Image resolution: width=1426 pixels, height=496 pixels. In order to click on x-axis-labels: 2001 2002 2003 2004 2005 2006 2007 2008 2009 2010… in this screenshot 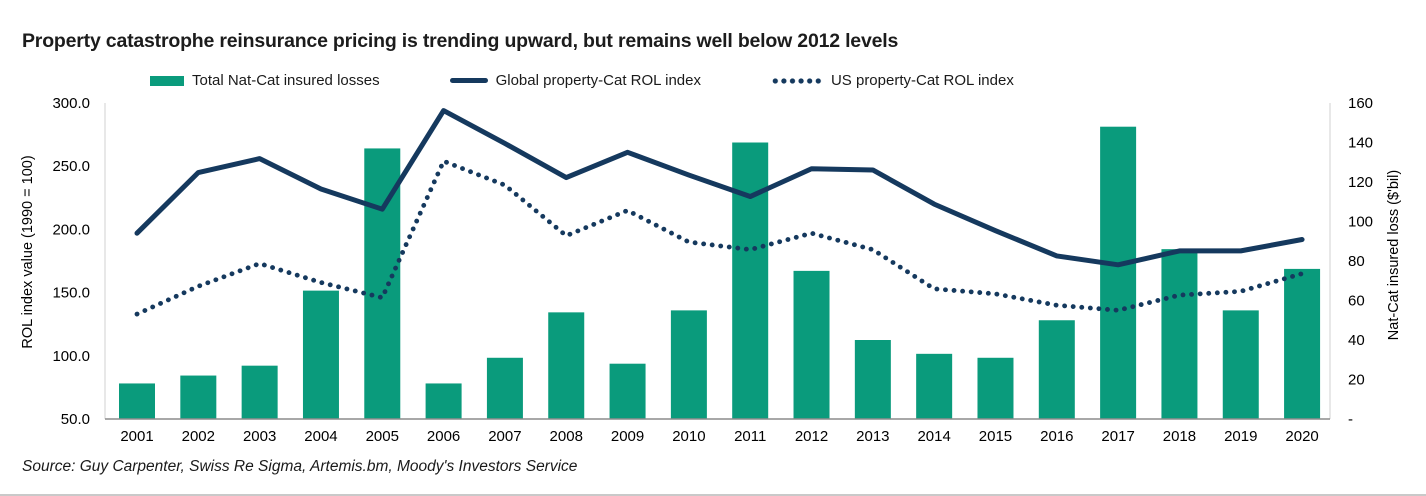, I will do `click(719, 436)`.